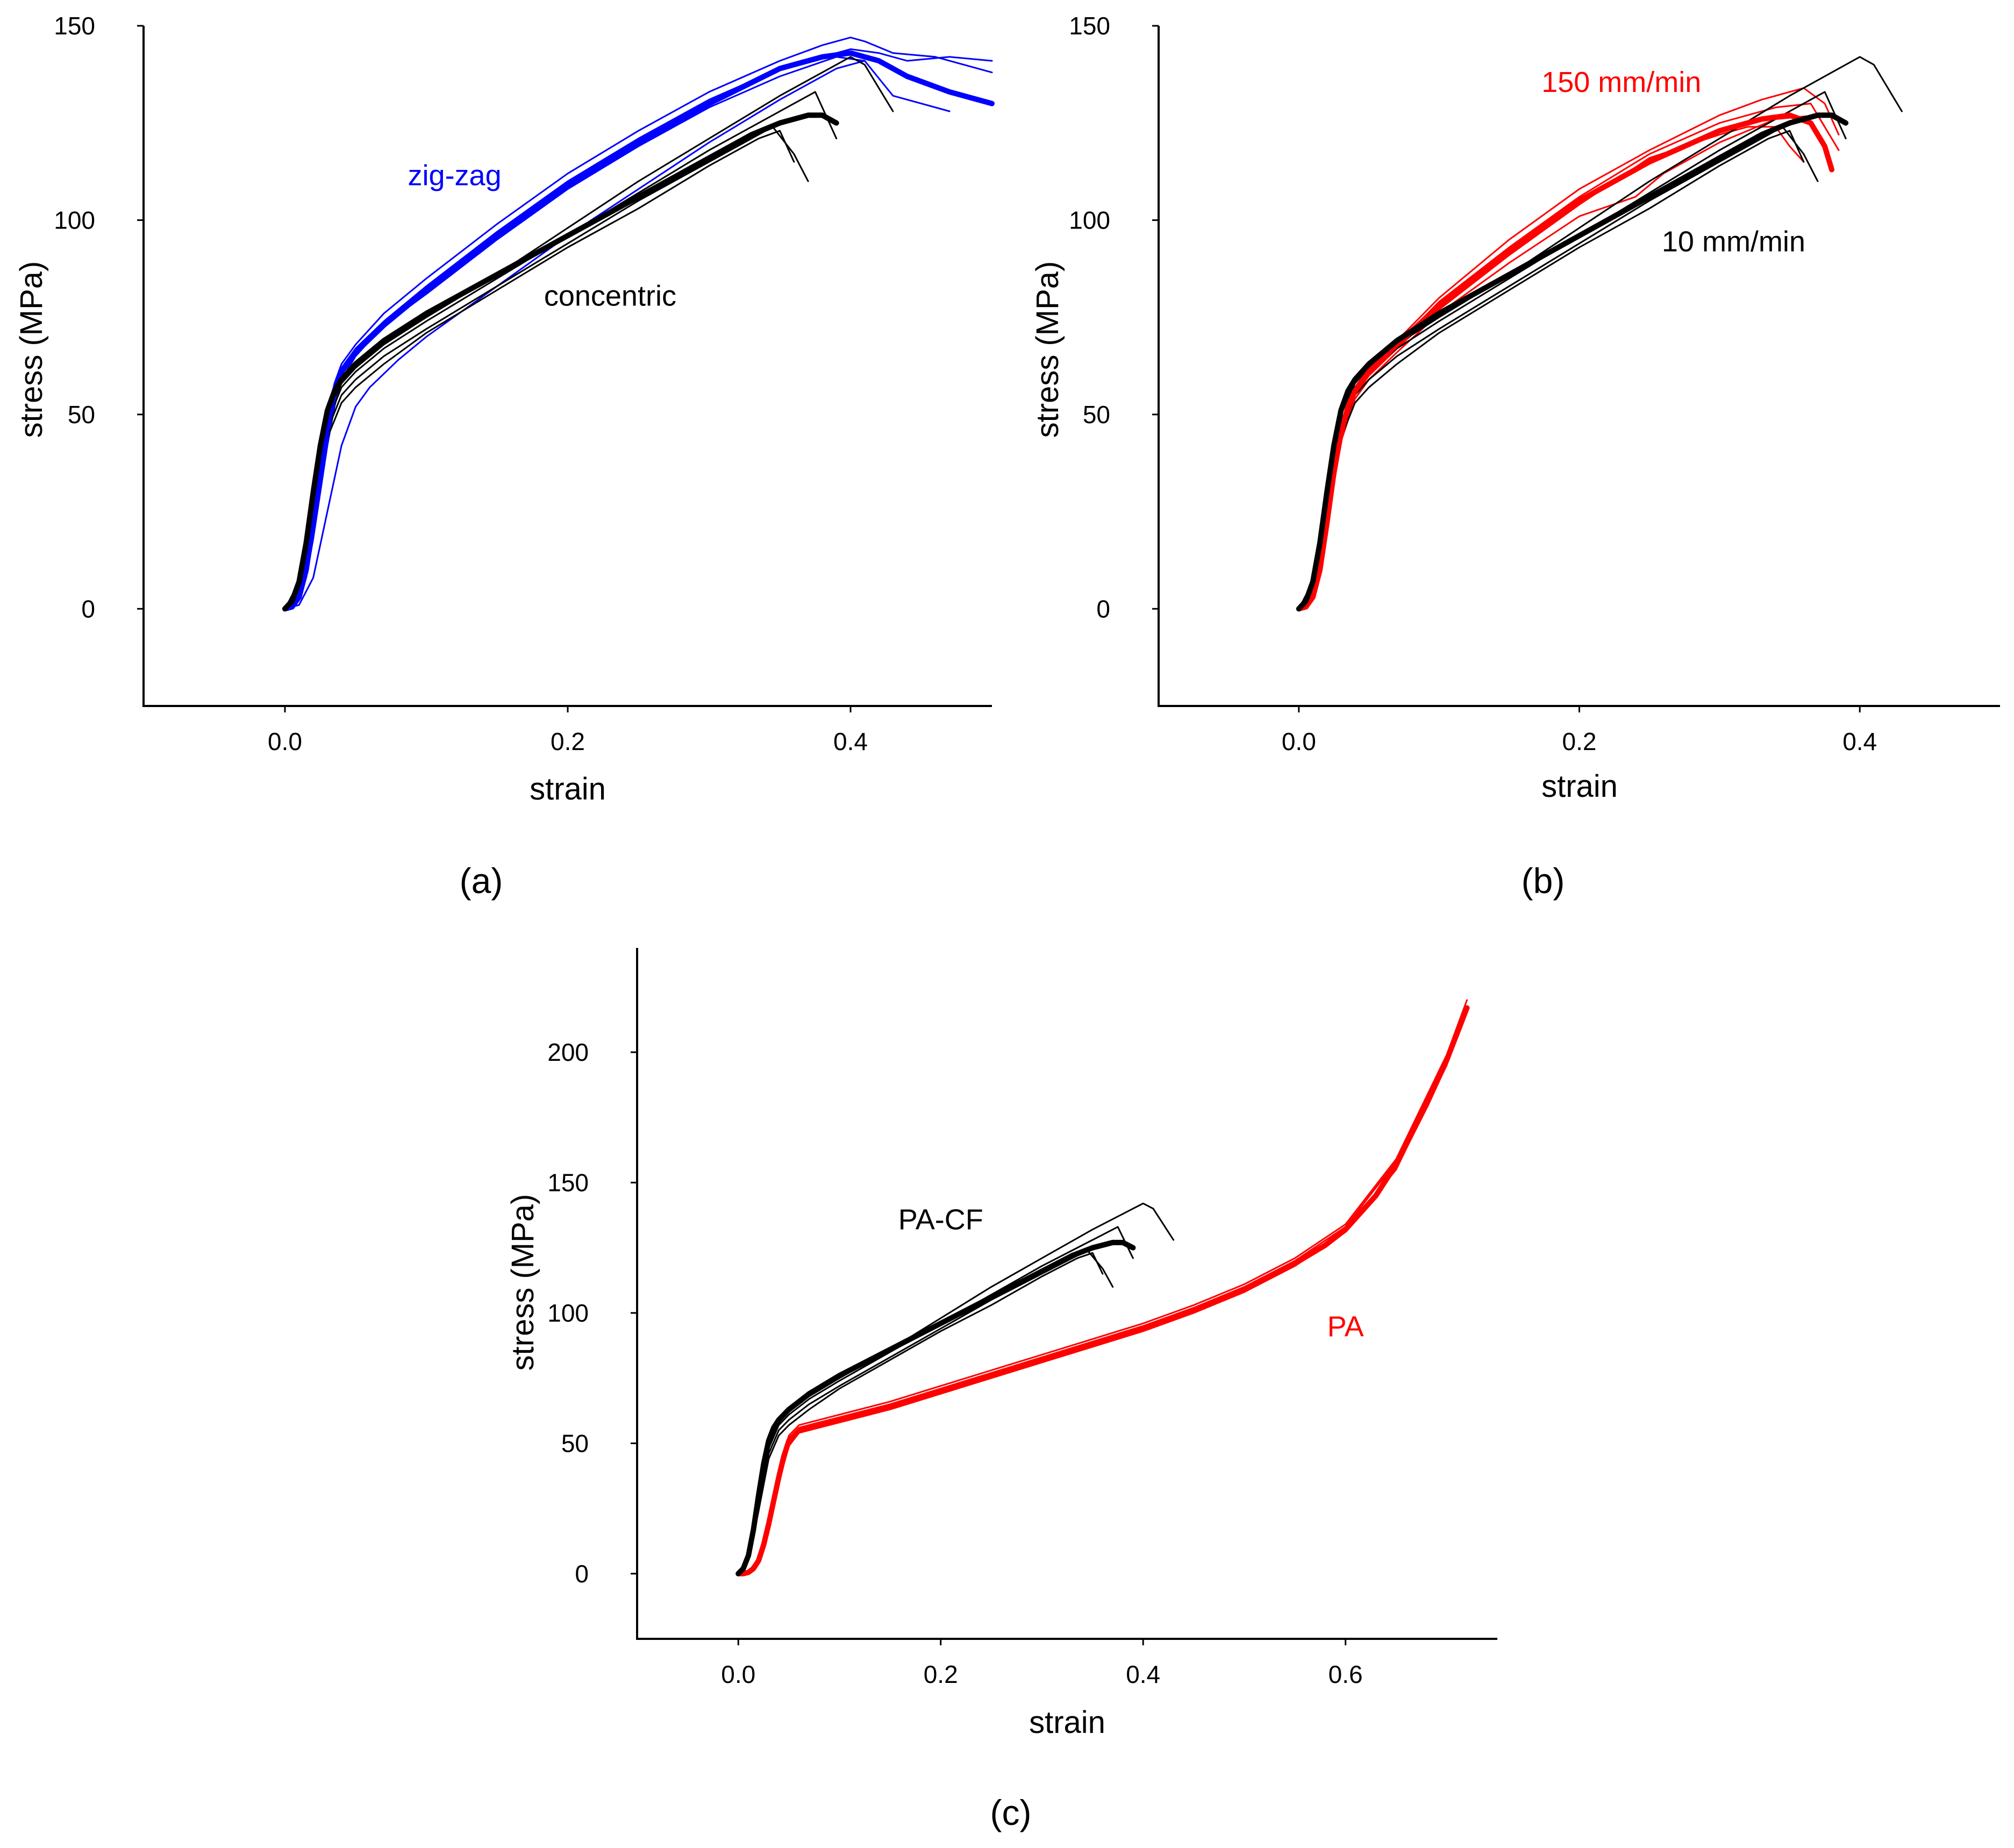  I want to click on panel-b-annotations: 150 mm/min 10 mm/min, so click(1673, 162).